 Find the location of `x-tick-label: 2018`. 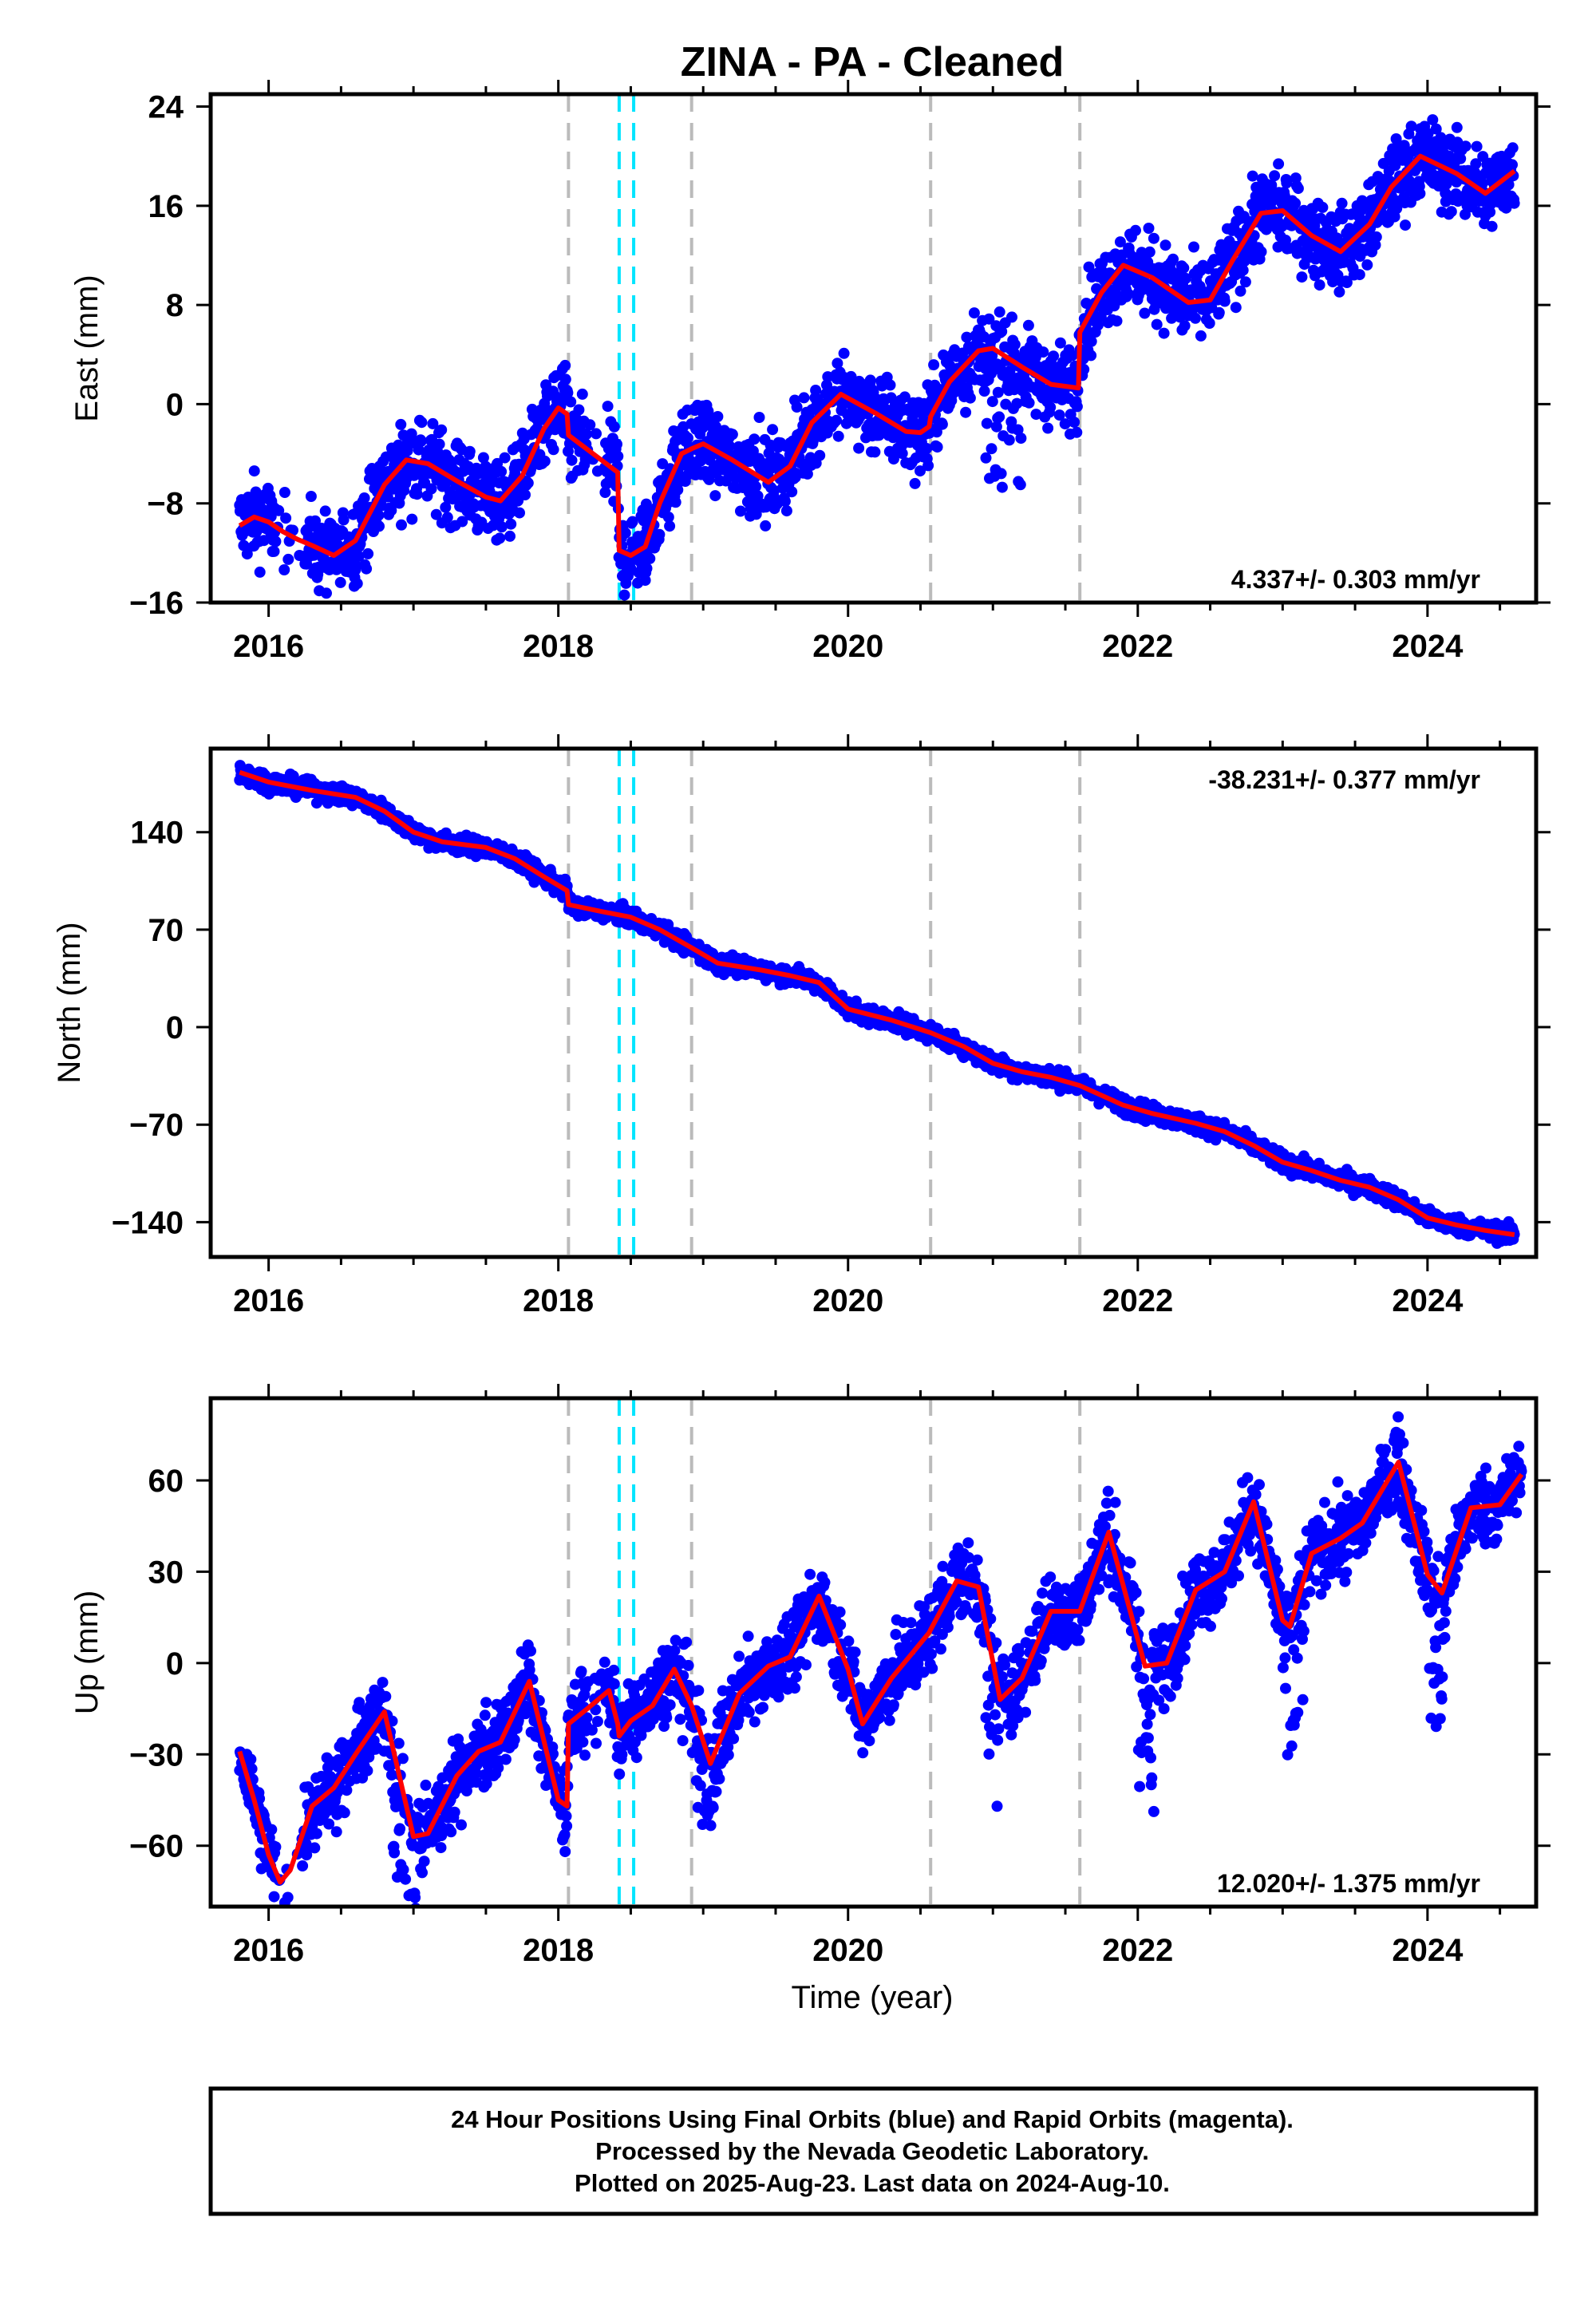

x-tick-label: 2018 is located at coordinates (558, 646).